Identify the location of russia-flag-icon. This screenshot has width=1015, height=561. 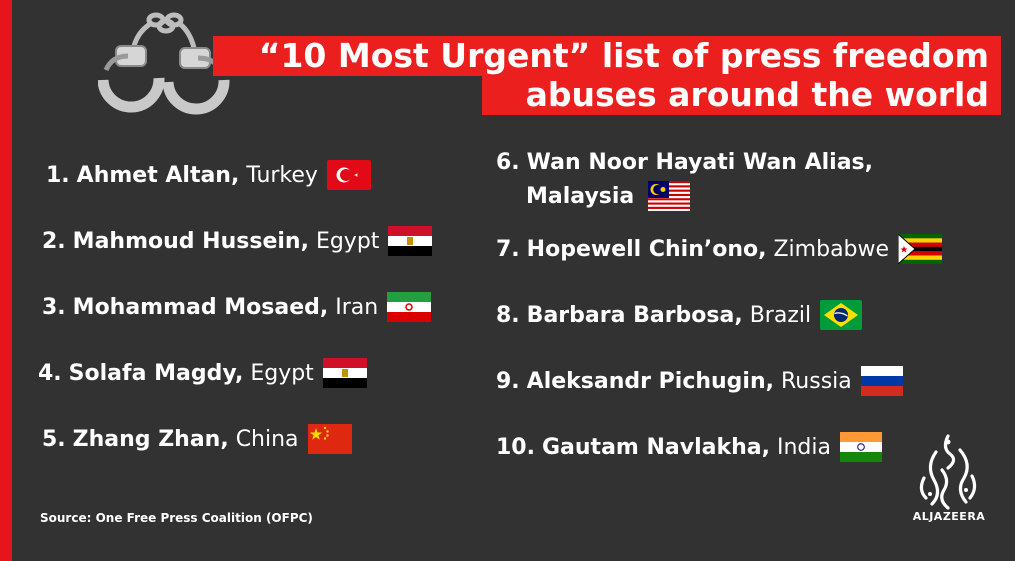
(881, 381).